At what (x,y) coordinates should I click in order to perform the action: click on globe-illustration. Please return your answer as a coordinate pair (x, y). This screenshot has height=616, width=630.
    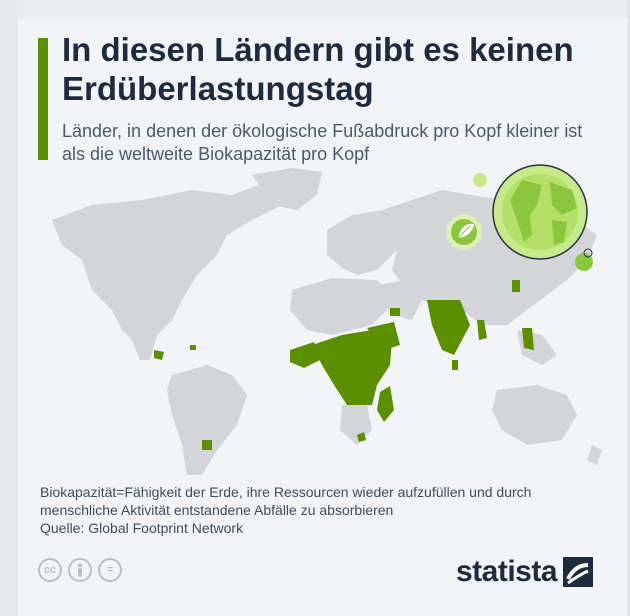
    Looking at the image, I should click on (533, 217).